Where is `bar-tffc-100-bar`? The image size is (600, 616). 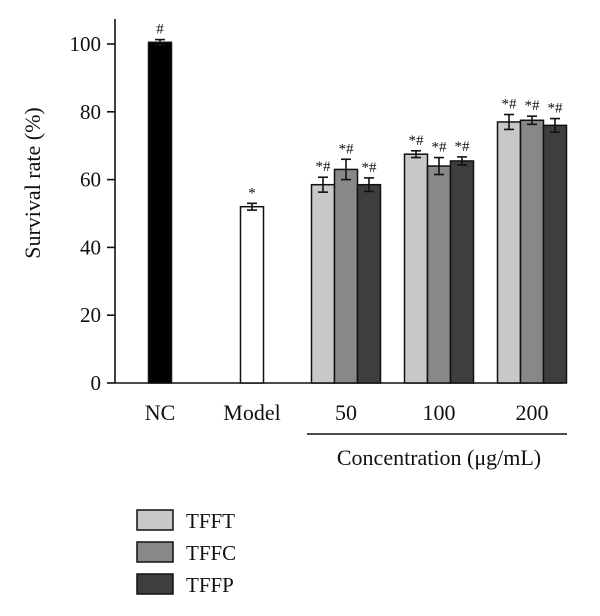 bar-tffc-100-bar is located at coordinates (439, 274).